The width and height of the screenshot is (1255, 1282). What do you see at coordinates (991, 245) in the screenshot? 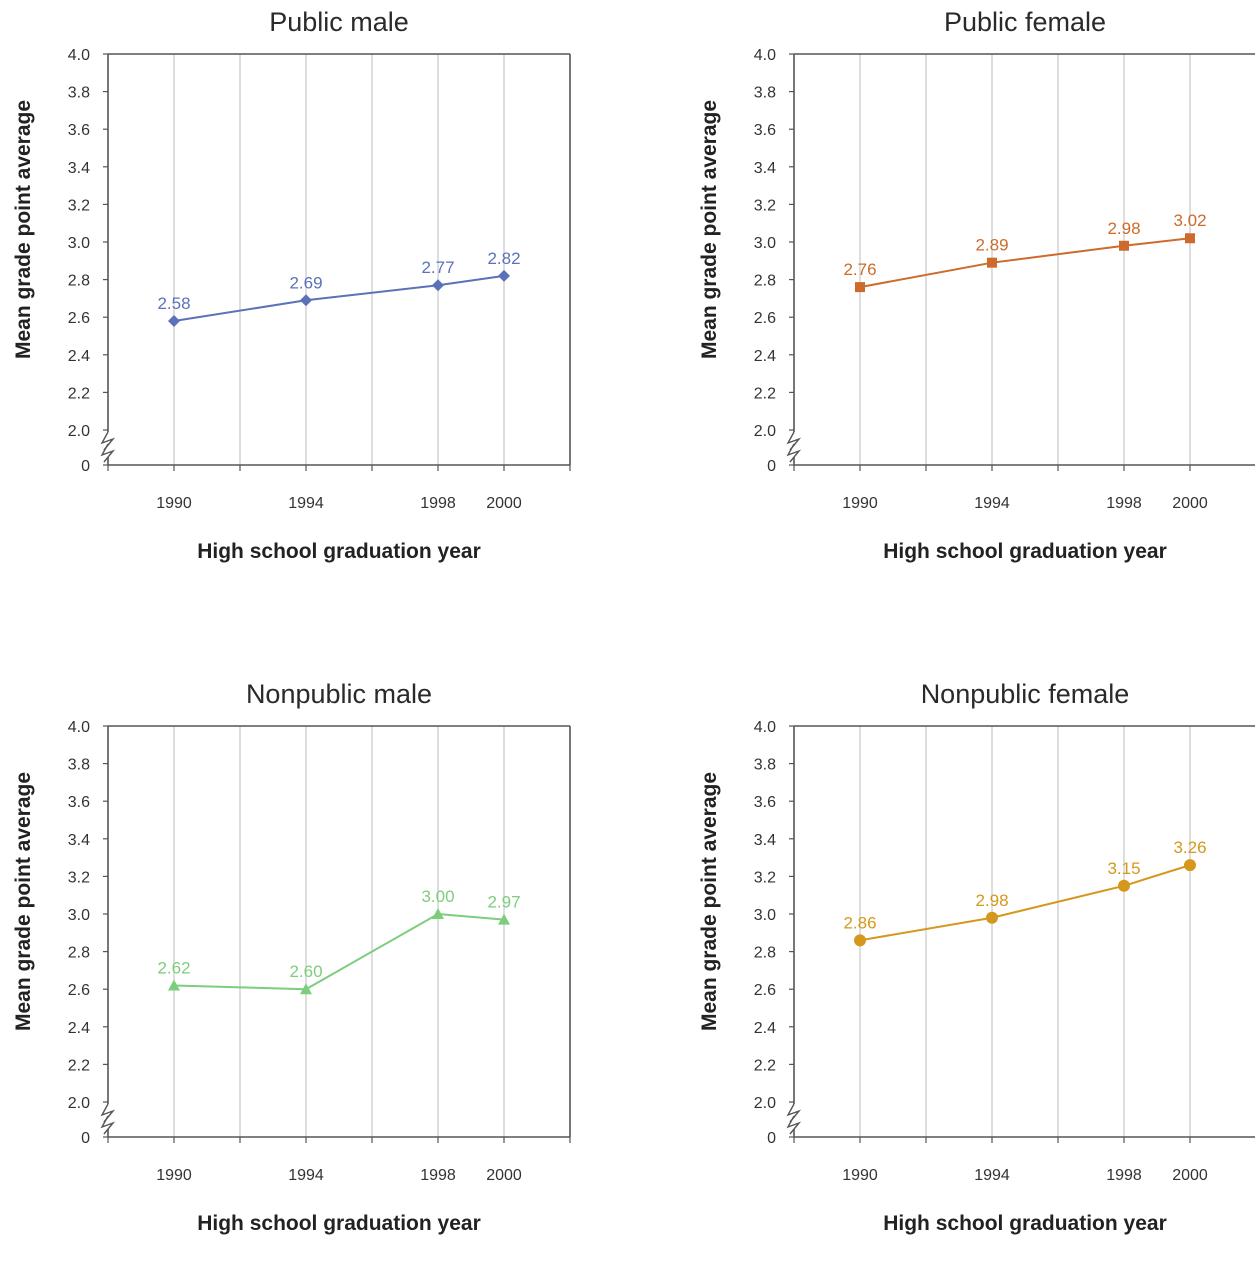
I see `data-label: 2.89` at bounding box center [991, 245].